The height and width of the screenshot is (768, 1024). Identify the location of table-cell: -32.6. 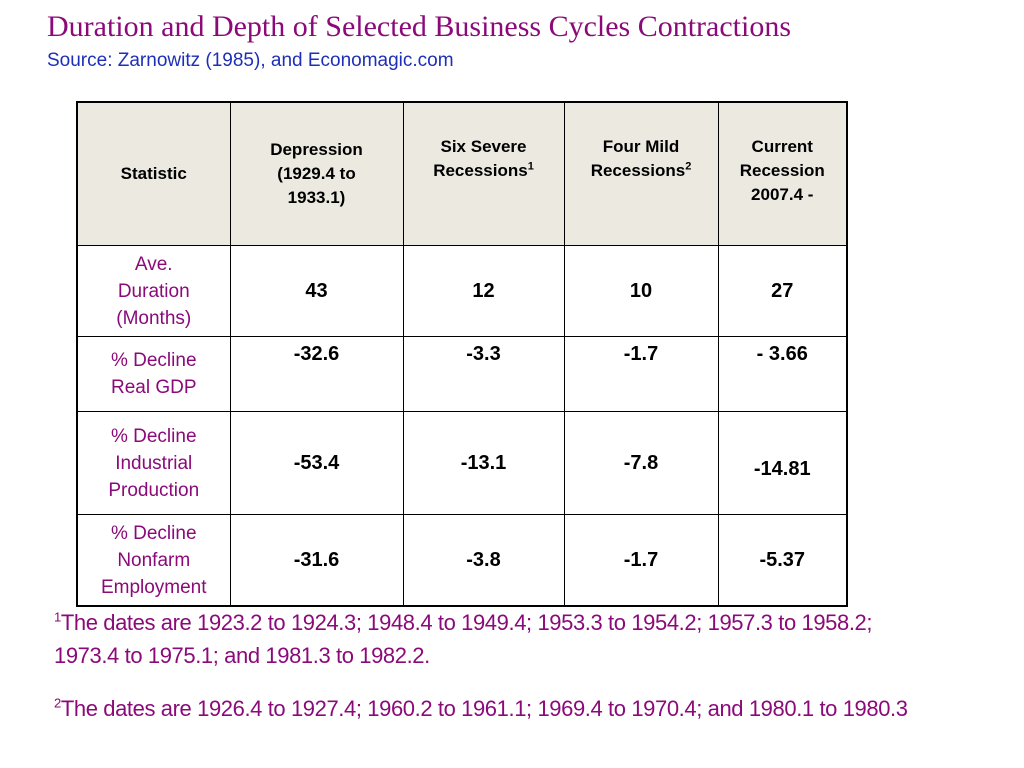
(316, 374).